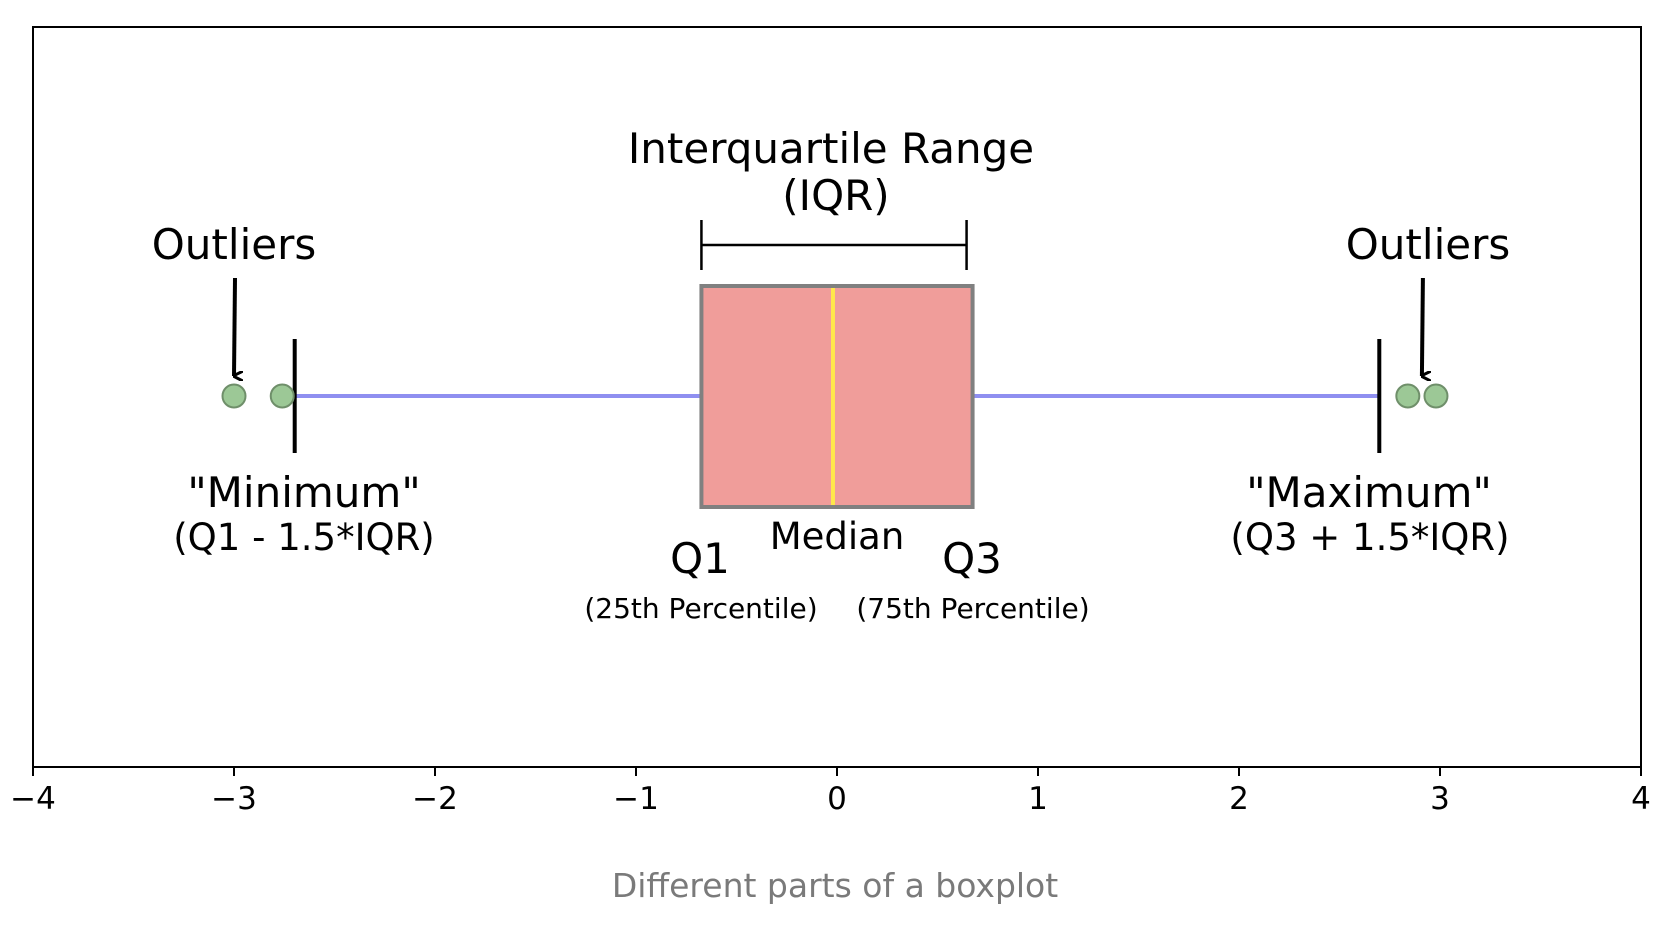  What do you see at coordinates (835, 195) in the screenshot?
I see `iqr-subtitle: (IQR)` at bounding box center [835, 195].